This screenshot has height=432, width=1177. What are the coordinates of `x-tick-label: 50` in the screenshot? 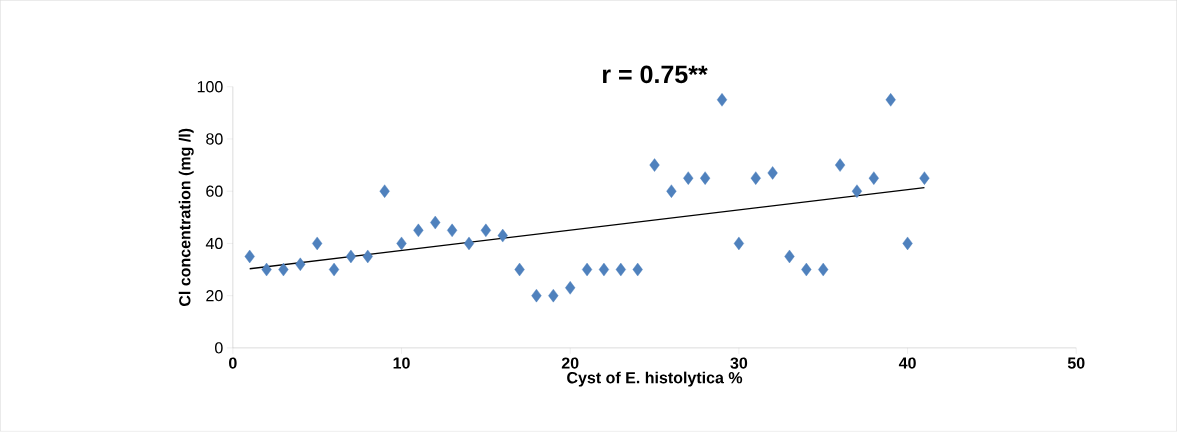 It's located at (1076, 363).